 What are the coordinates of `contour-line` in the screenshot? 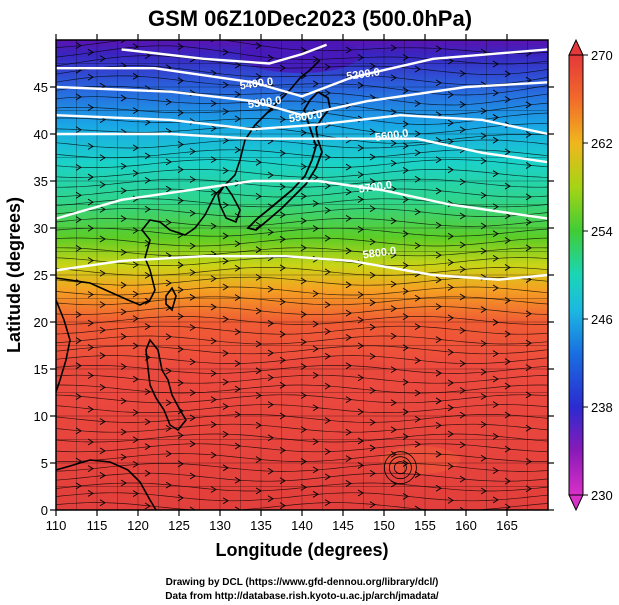 It's located at (302, 73).